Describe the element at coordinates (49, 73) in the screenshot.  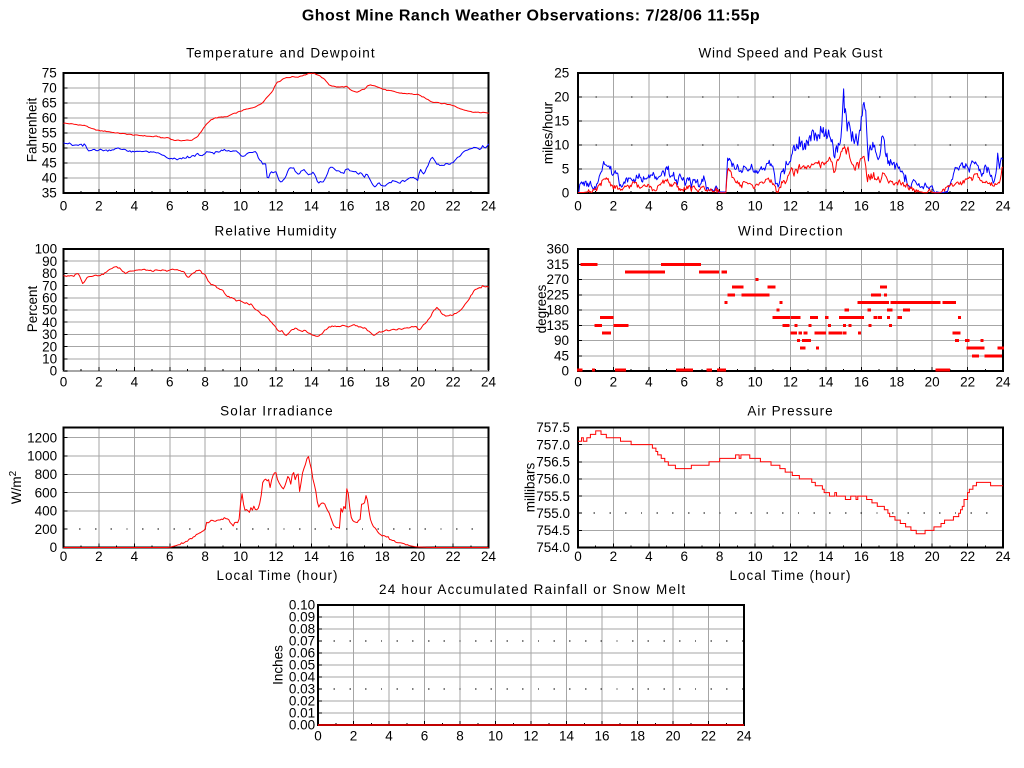
I see `svg-text: 75` at that location.